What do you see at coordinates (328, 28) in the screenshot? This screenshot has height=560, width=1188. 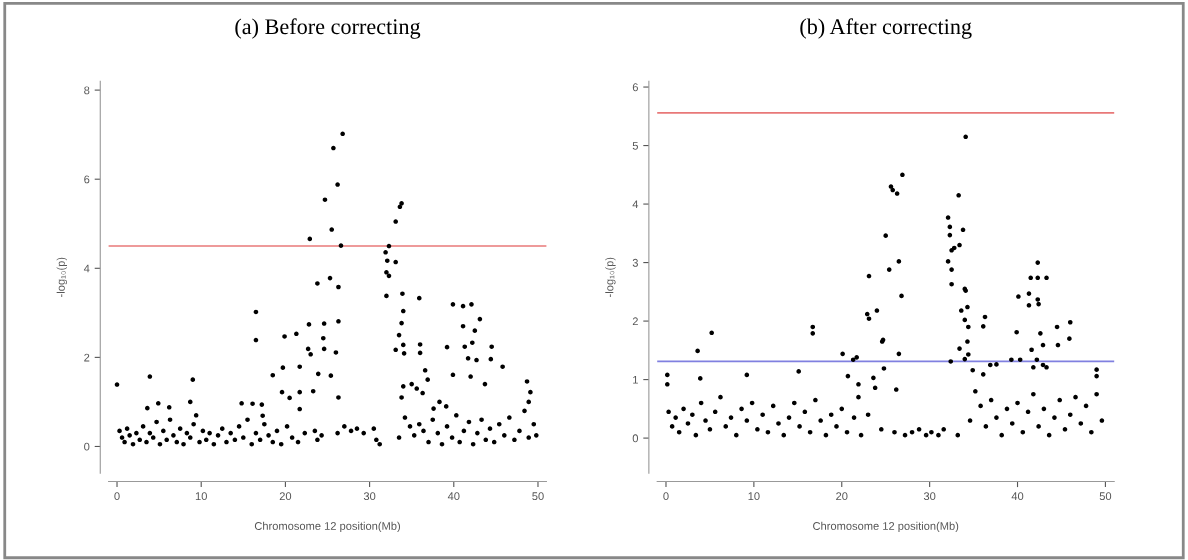 I see `chart-title: (a) Before correcting` at bounding box center [328, 28].